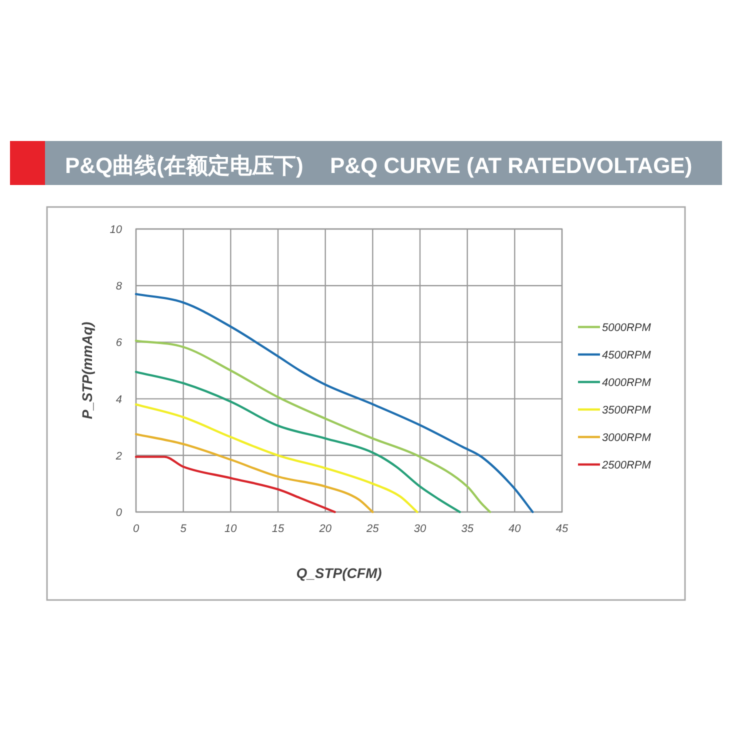  What do you see at coordinates (136, 529) in the screenshot?
I see `x-tick-label: 0` at bounding box center [136, 529].